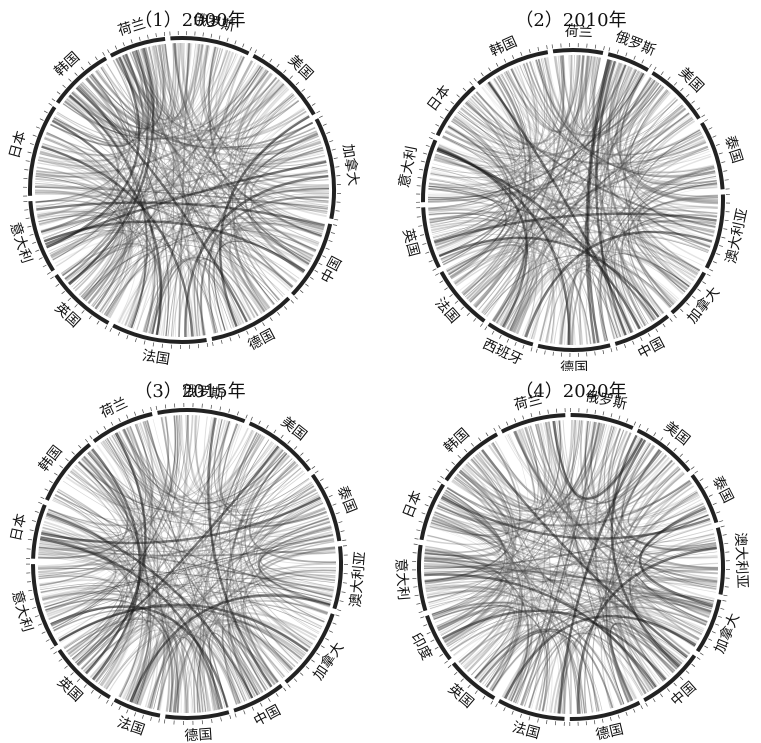 This screenshot has height=743, width=761. Describe the element at coordinates (328, 661) in the screenshot. I see `country-label: 加拿大` at that location.